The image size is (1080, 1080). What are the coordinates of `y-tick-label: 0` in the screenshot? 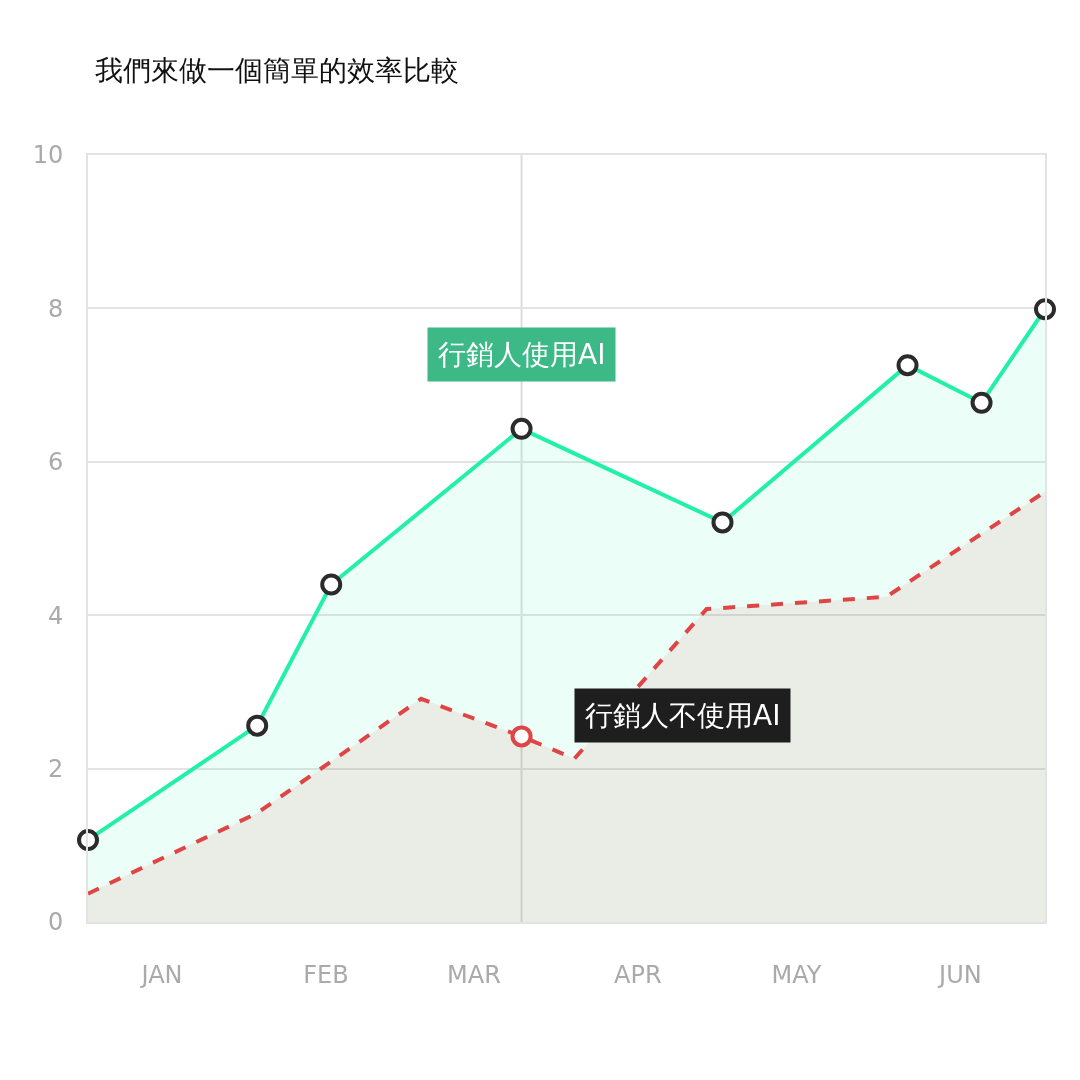 It's located at (55, 922).